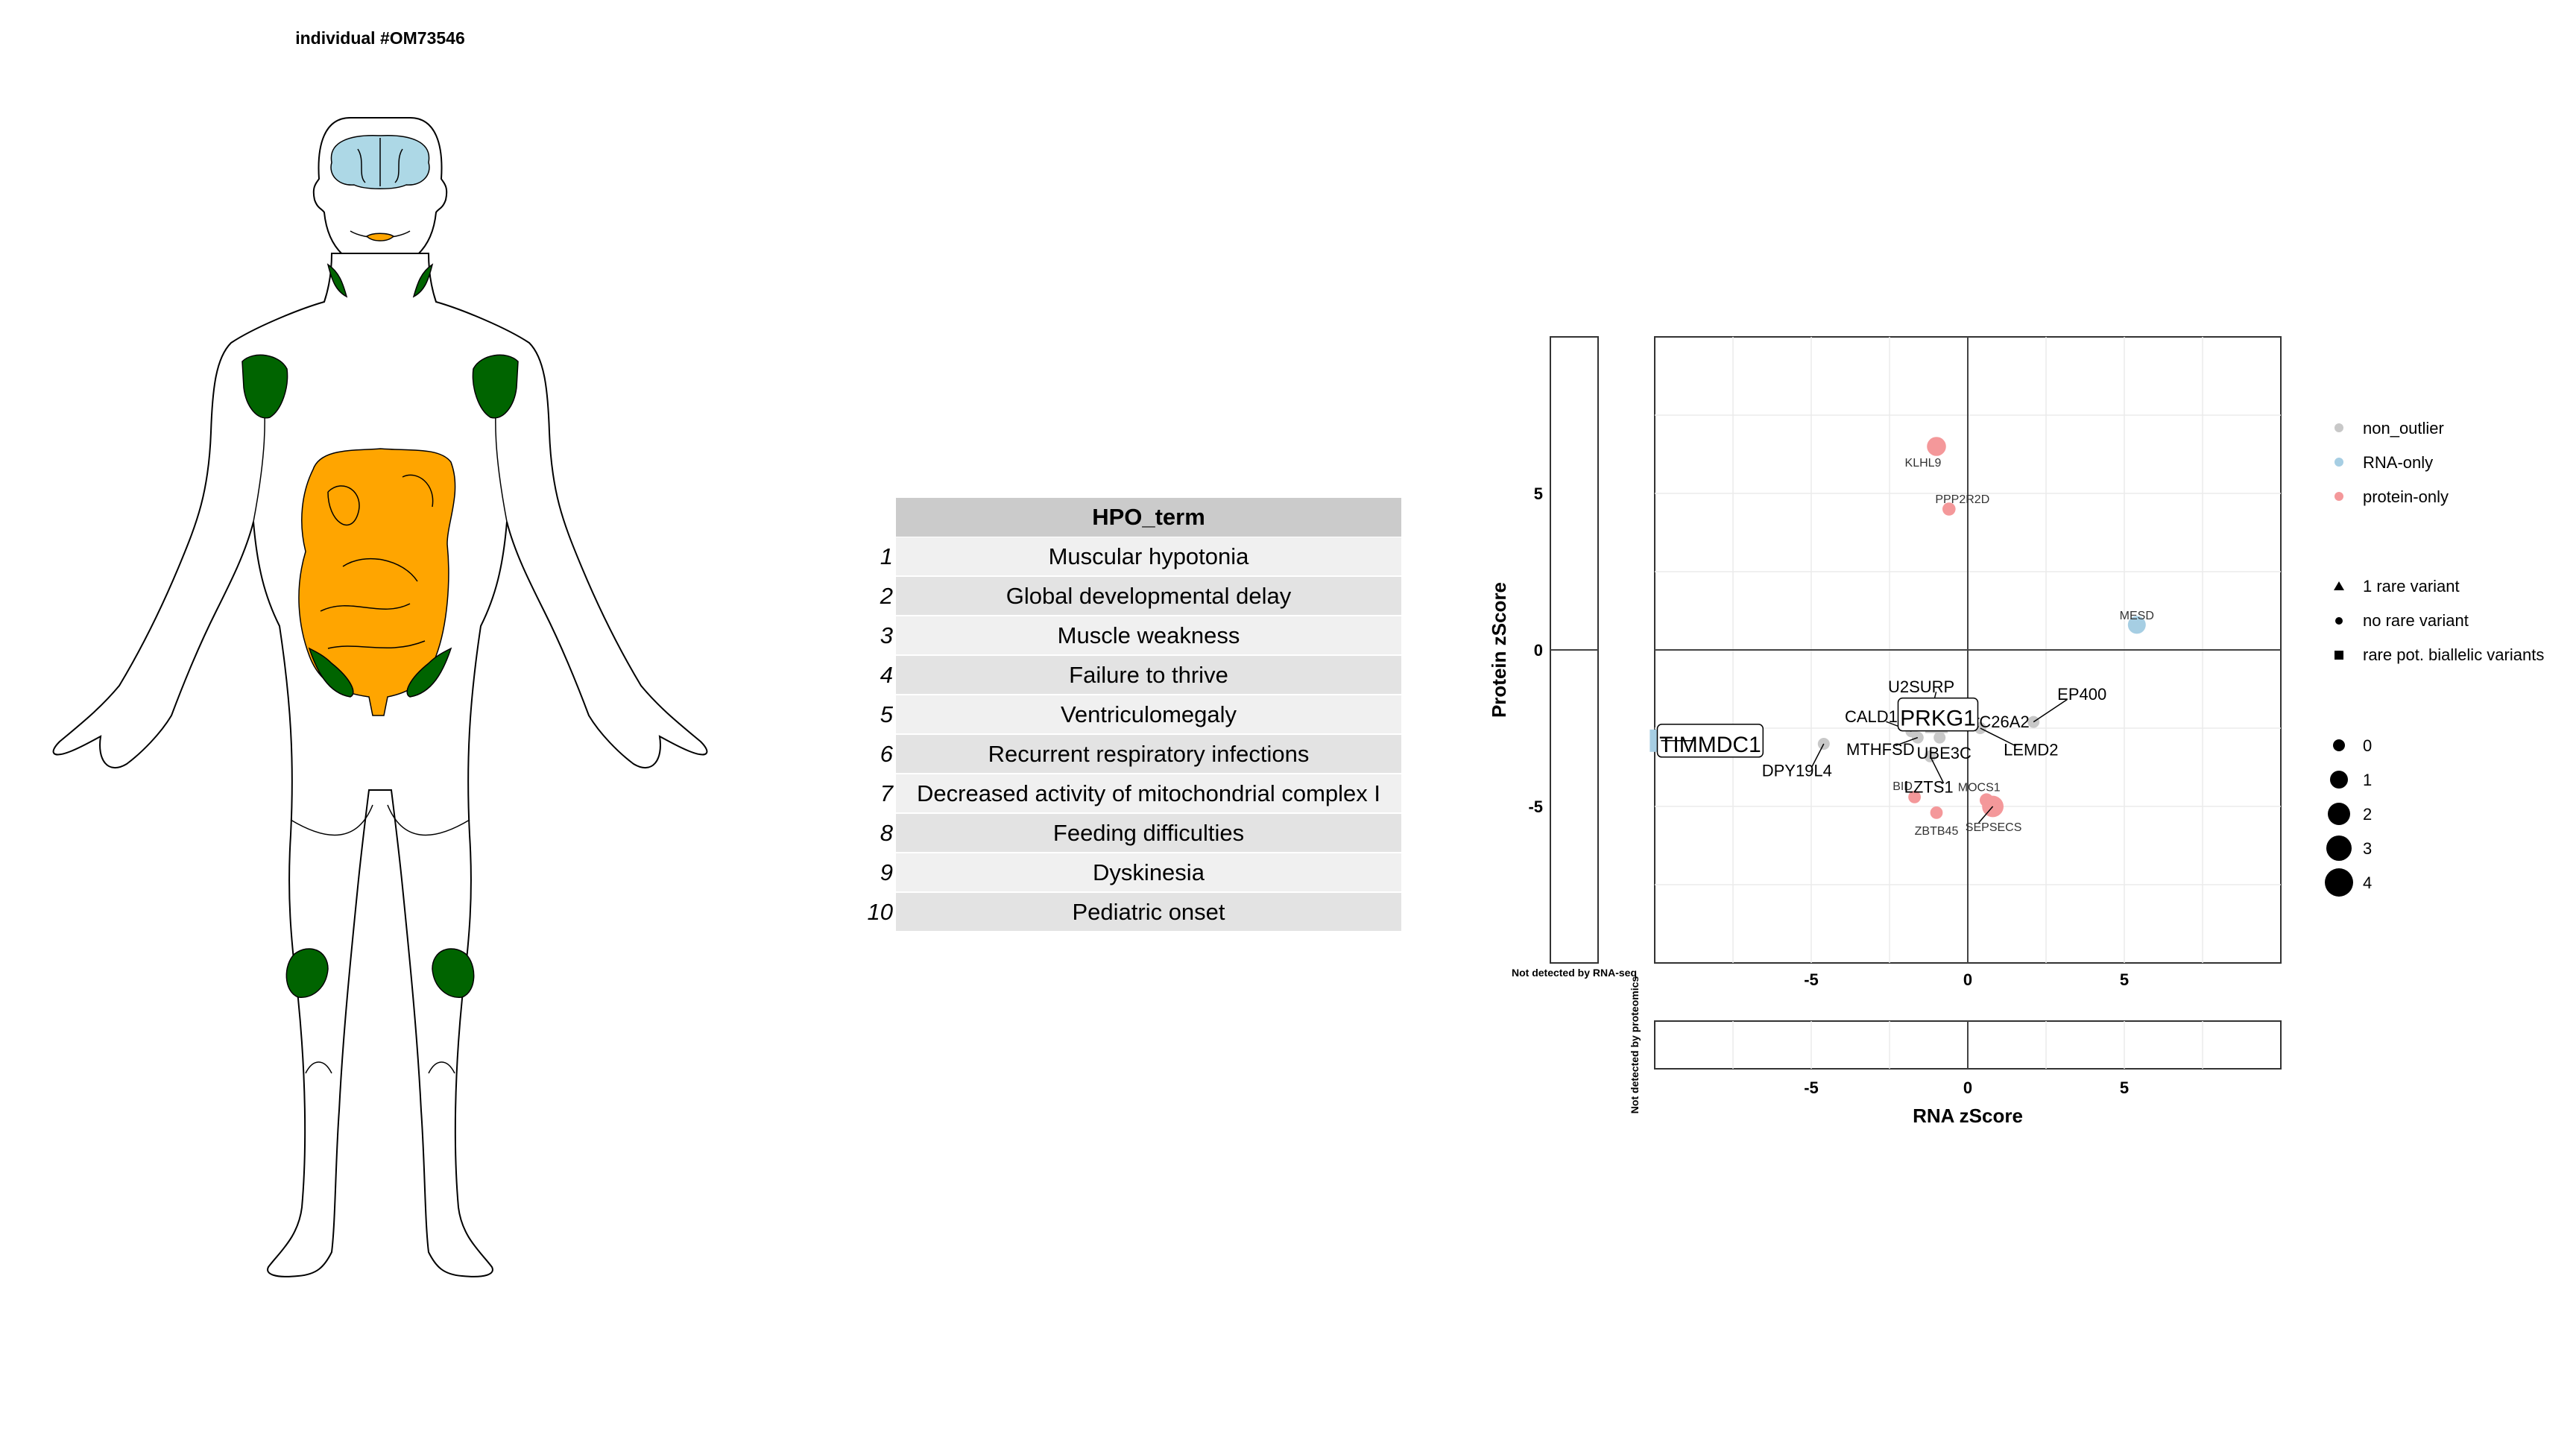  Describe the element at coordinates (380, 386) in the screenshot. I see `arm-muscles` at that location.